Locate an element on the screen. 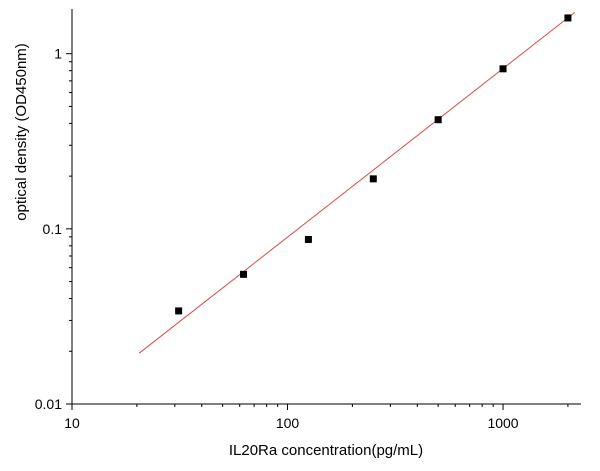 The image size is (600, 471). x-tick-label: 10 is located at coordinates (72, 423).